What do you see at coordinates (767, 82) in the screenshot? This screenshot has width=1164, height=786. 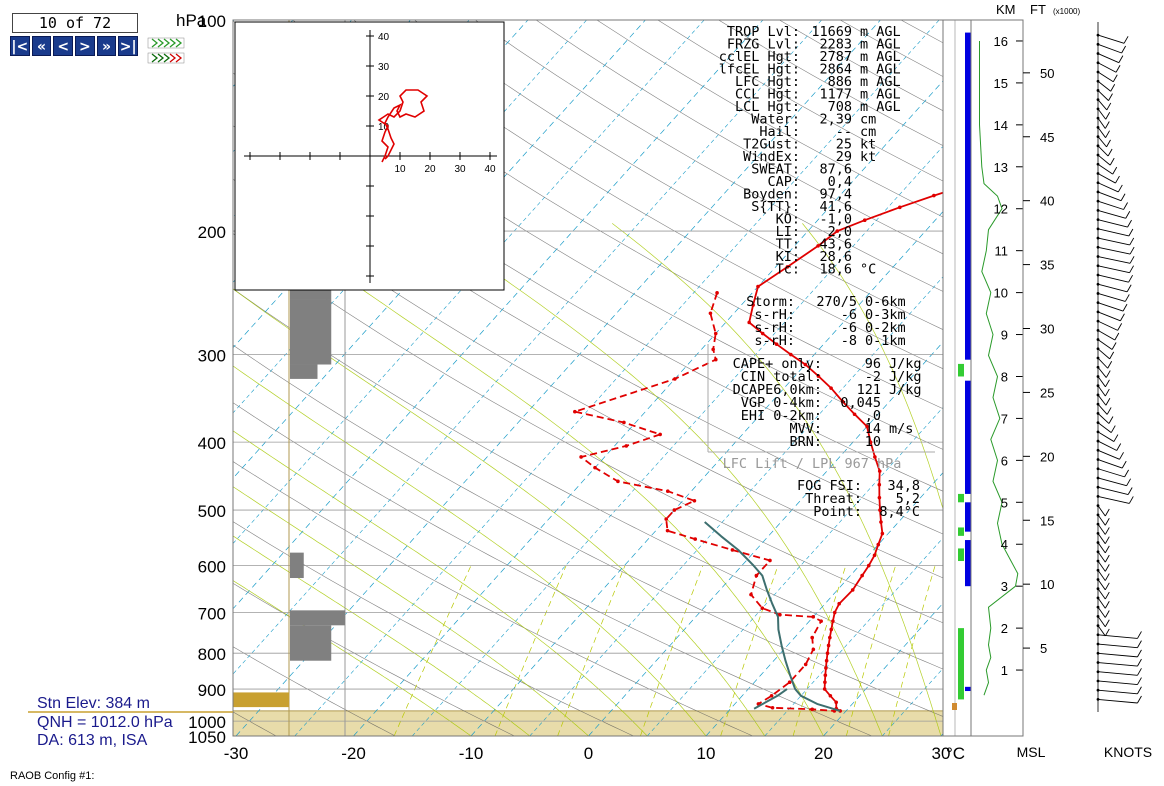 I see `index-name: LFC Hgt:` at bounding box center [767, 82].